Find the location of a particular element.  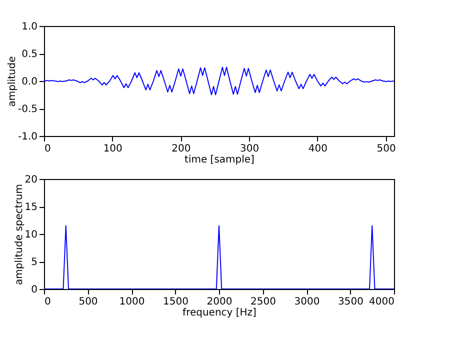

y-tick-label: 20 is located at coordinates (31, 180).